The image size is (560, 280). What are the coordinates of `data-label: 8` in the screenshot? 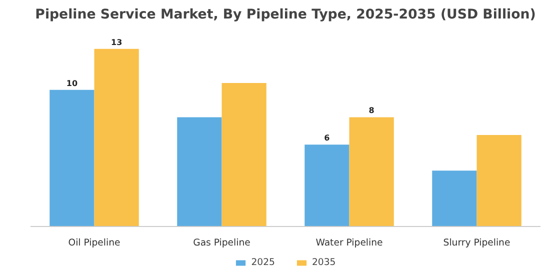 It's located at (371, 111).